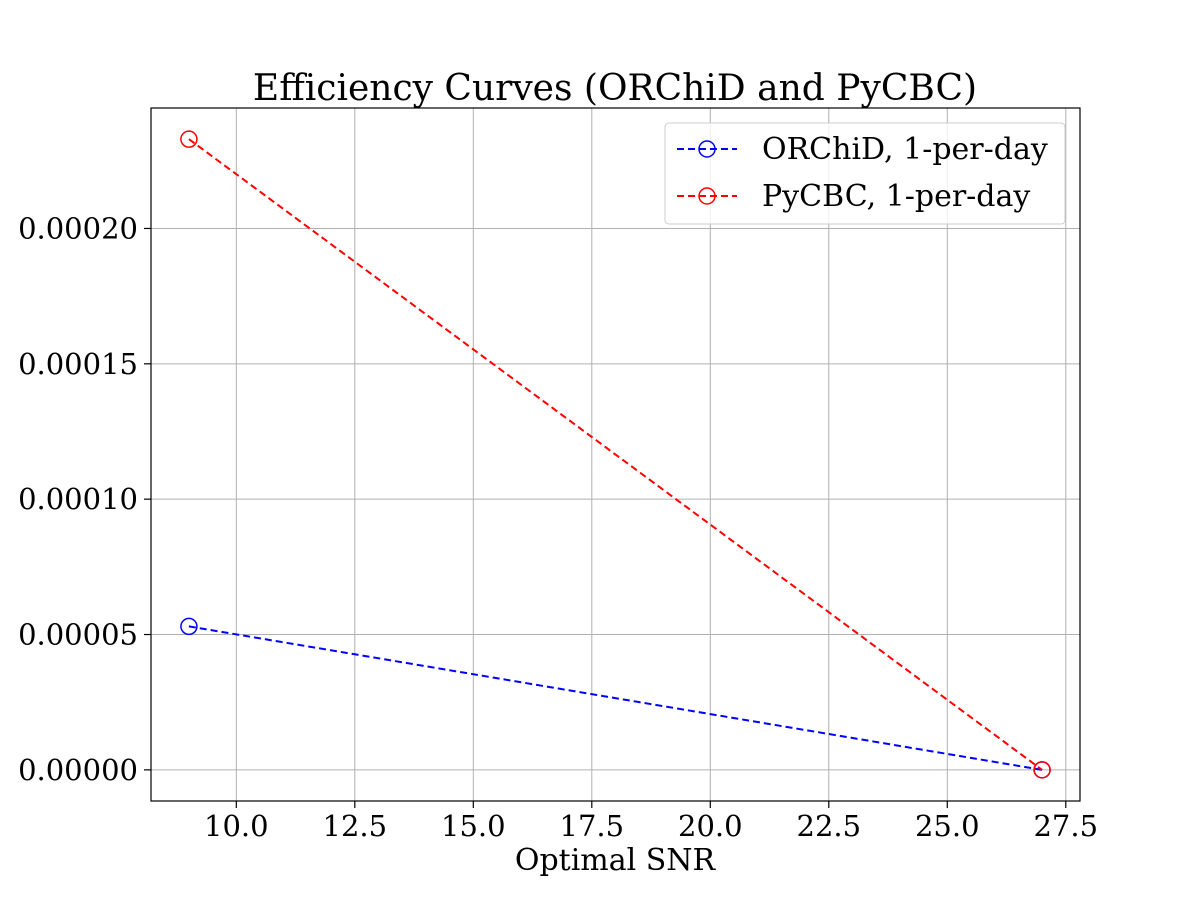 The width and height of the screenshot is (1200, 900). What do you see at coordinates (862, 173) in the screenshot?
I see `legend-entries: ORChiD, 1-per-day PyCBC, 1-per-day` at bounding box center [862, 173].